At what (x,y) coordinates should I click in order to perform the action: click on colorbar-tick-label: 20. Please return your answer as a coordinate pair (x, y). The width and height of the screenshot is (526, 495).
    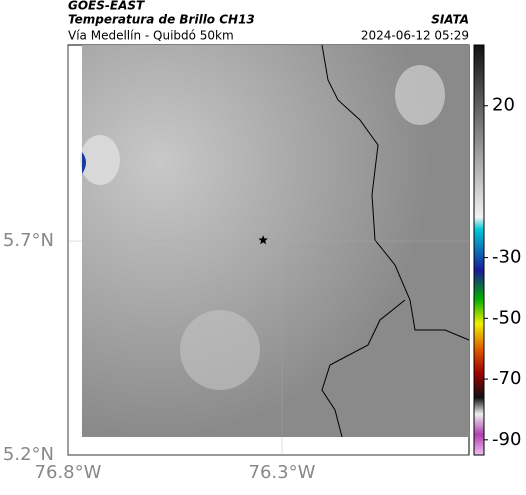
    Looking at the image, I should click on (503, 105).